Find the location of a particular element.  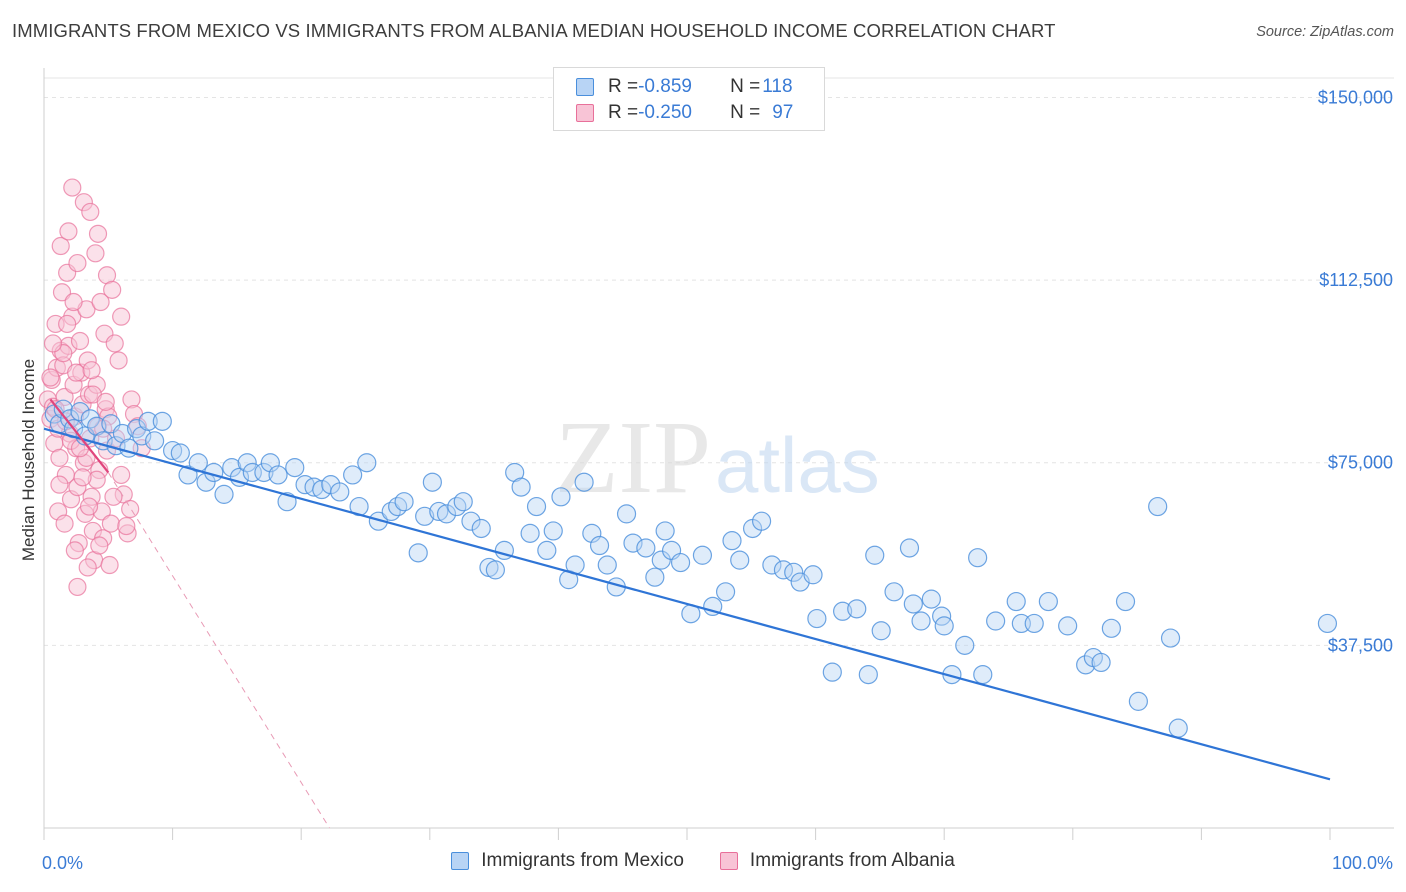

y-tick-label: $37,500 is located at coordinates (1360, 645).